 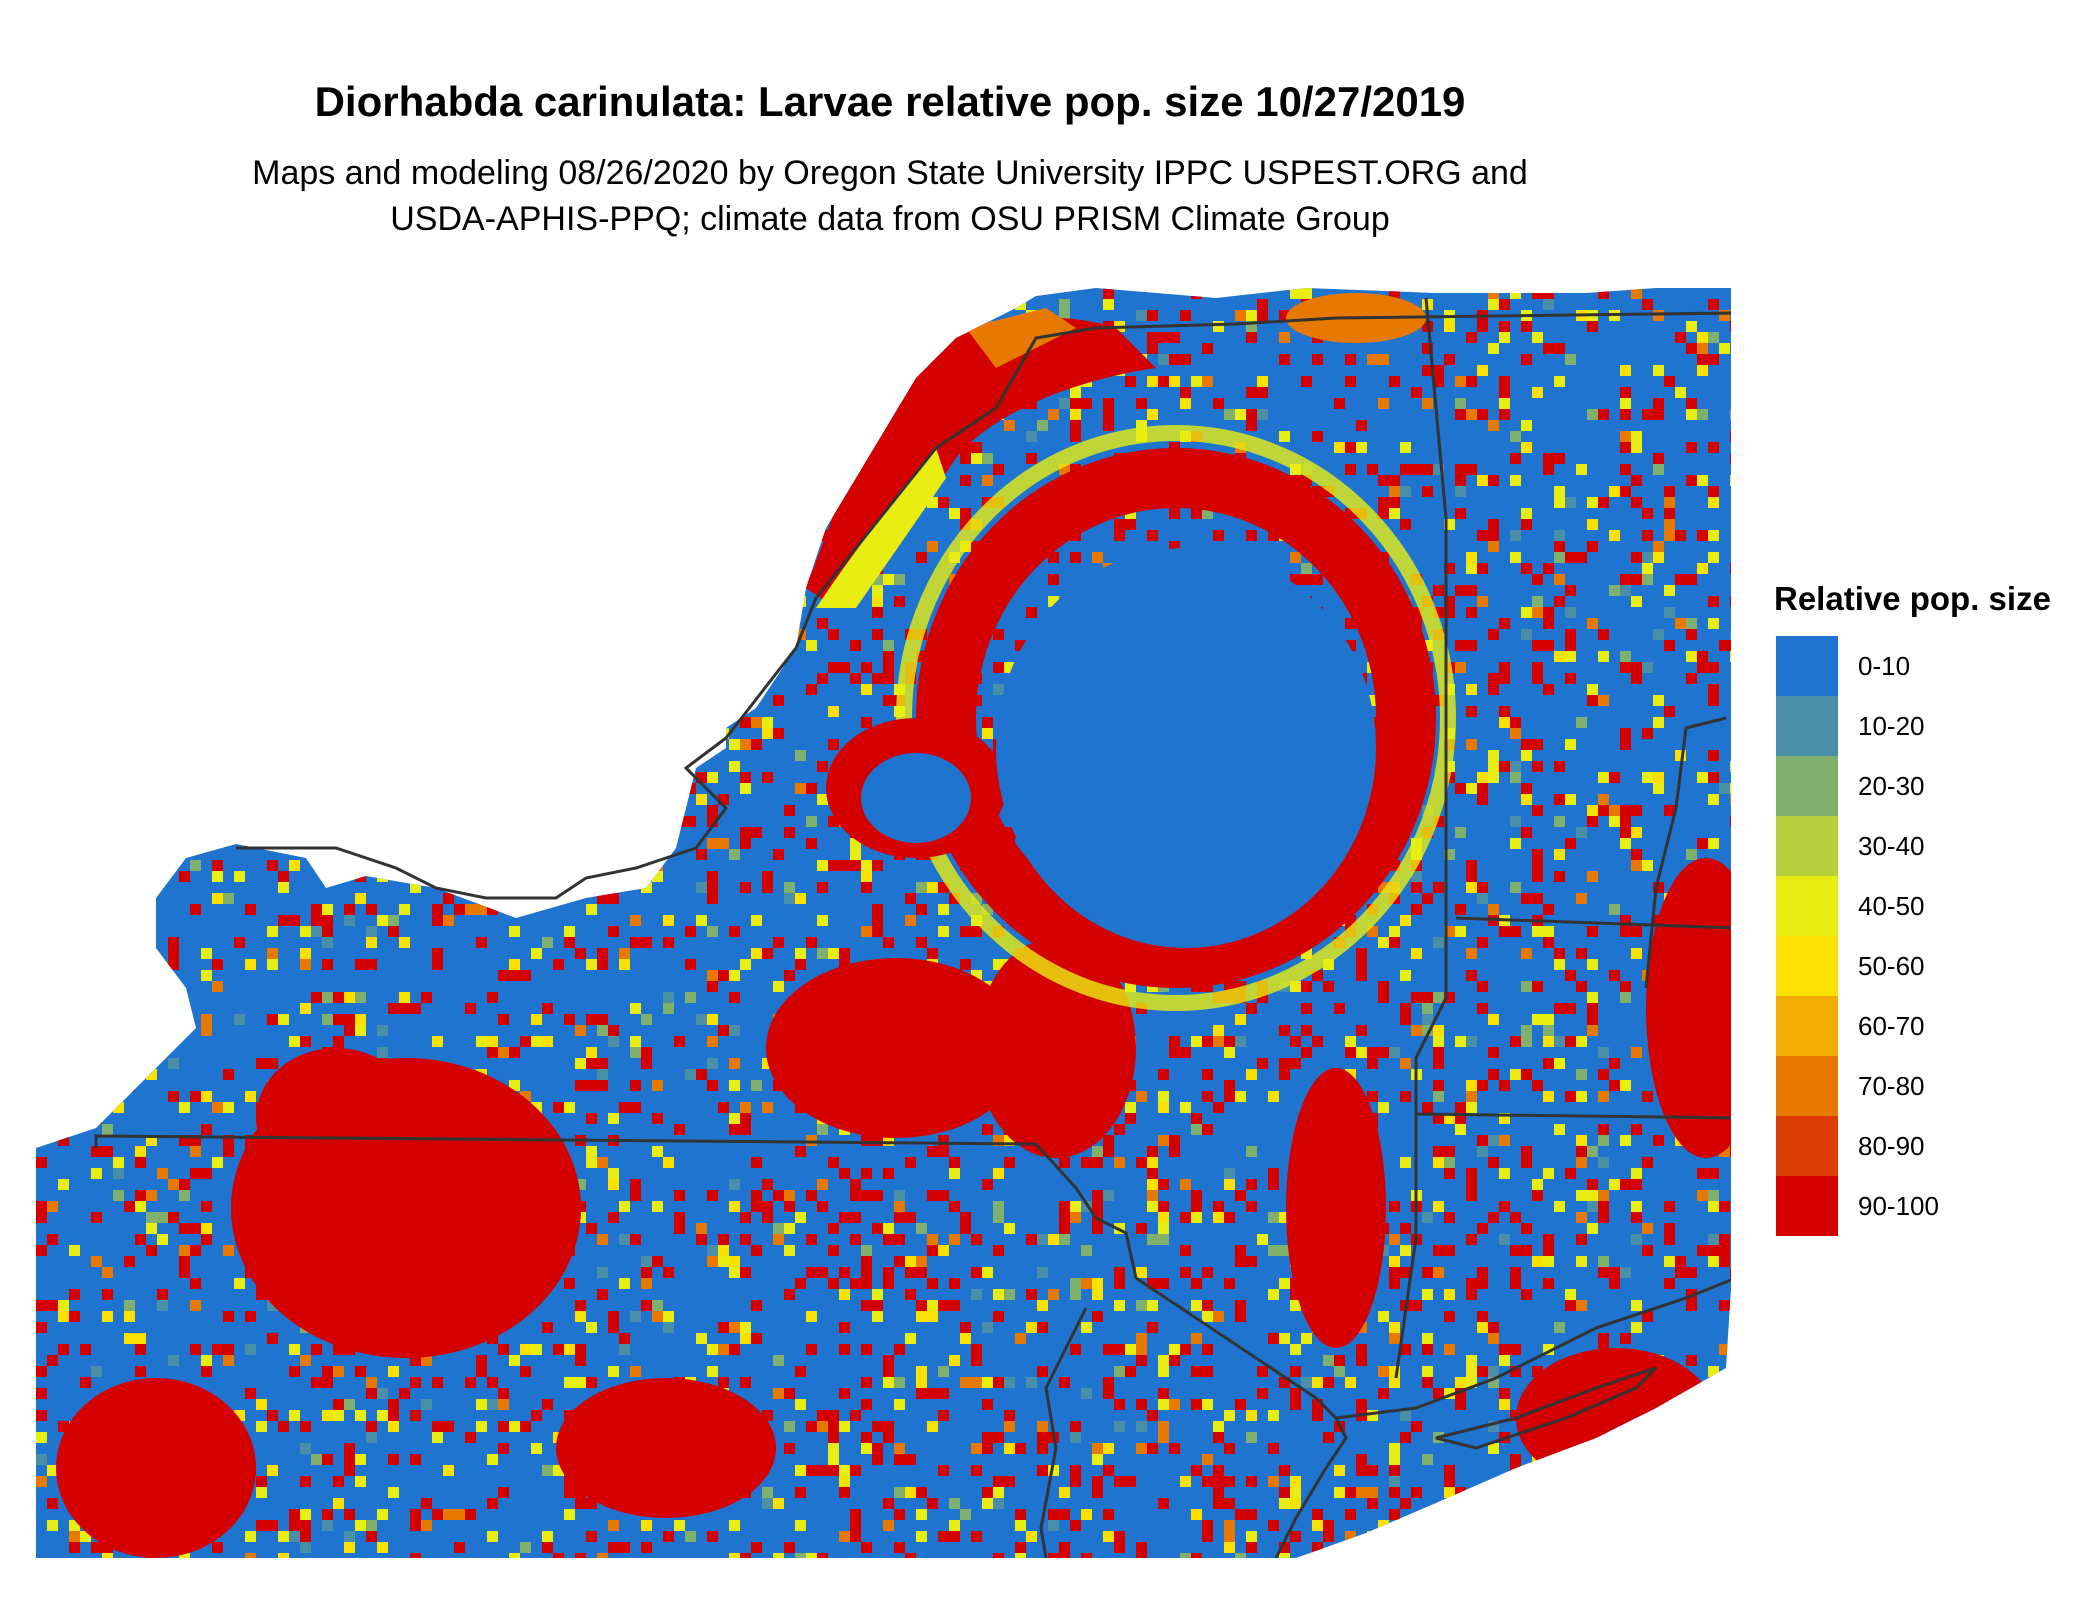 I want to click on legend-label: 70-80, so click(x=1891, y=1085).